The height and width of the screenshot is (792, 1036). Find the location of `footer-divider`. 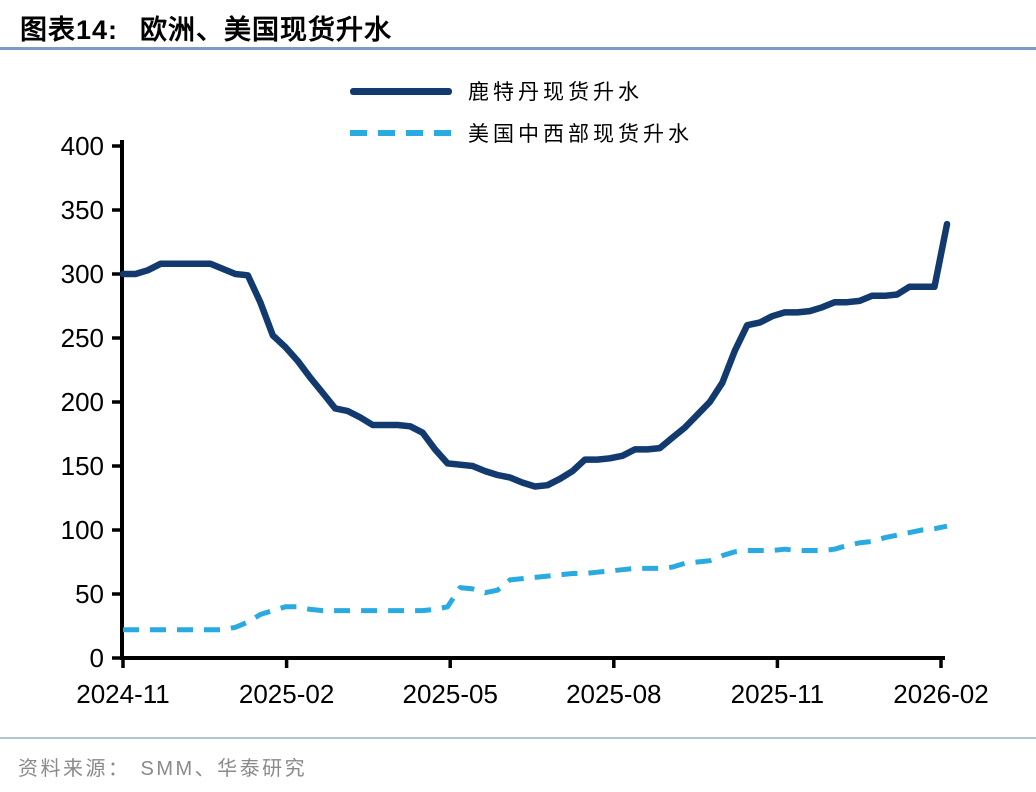

footer-divider is located at coordinates (518, 738).